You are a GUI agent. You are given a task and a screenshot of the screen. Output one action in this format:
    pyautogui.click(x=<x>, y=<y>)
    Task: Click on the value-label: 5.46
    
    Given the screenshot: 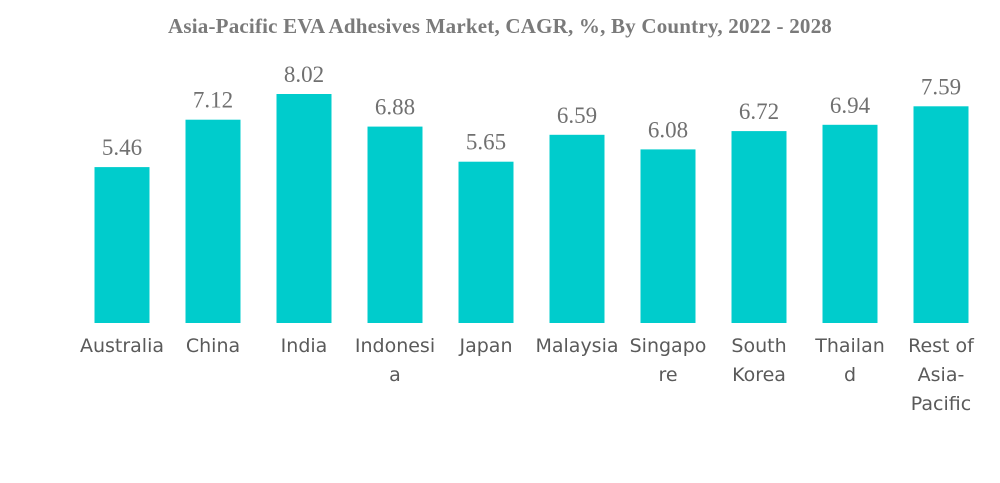 What is the action you would take?
    pyautogui.click(x=122, y=147)
    